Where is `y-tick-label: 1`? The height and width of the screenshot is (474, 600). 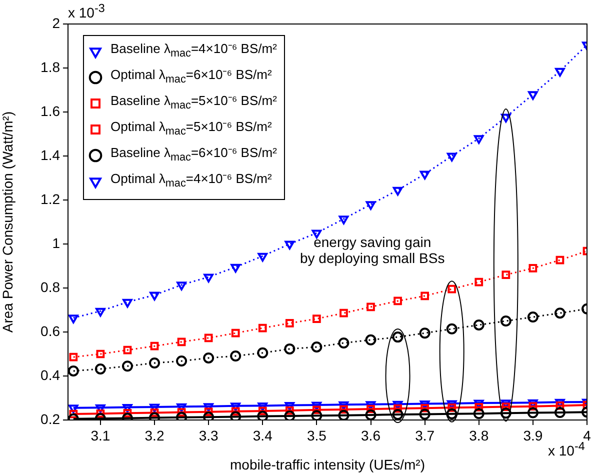
y-tick-label: 1 is located at coordinates (56, 242).